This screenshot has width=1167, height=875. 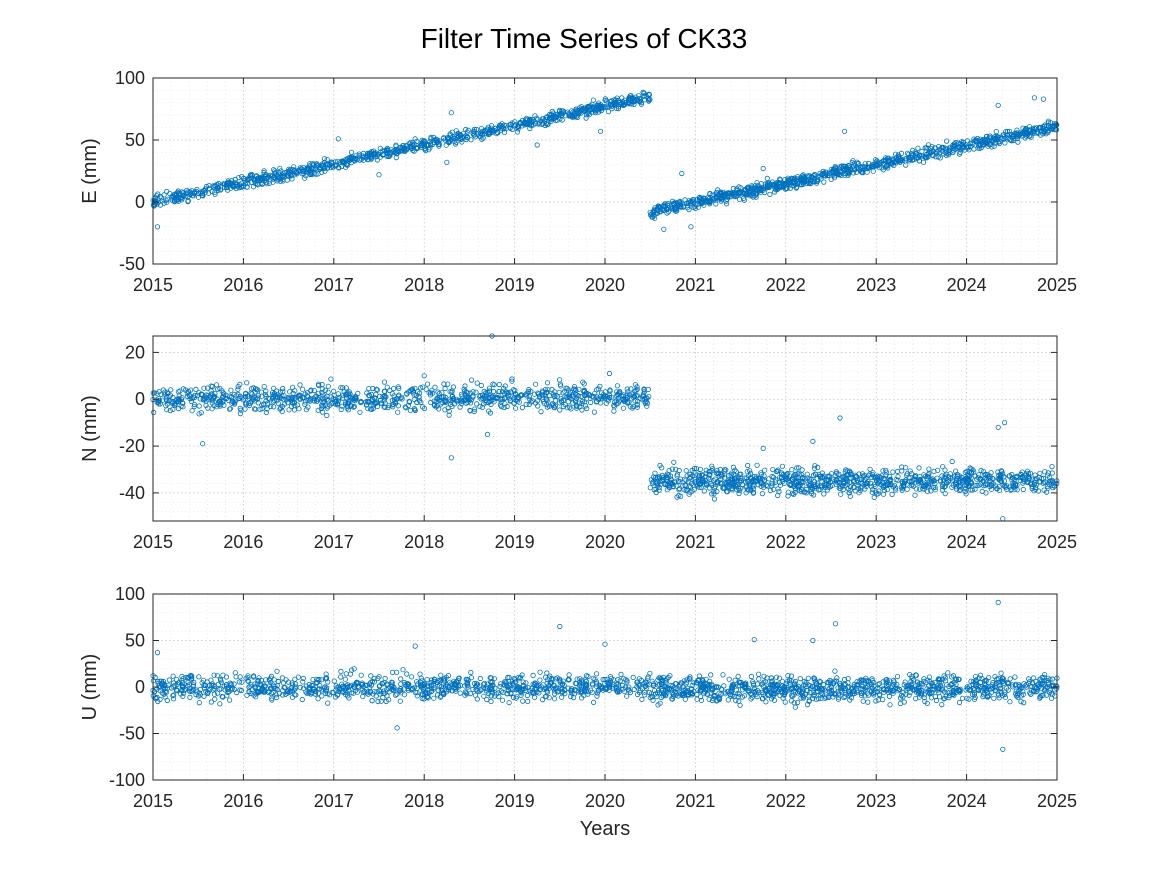 What do you see at coordinates (695, 285) in the screenshot?
I see `x-tick-label: 2021` at bounding box center [695, 285].